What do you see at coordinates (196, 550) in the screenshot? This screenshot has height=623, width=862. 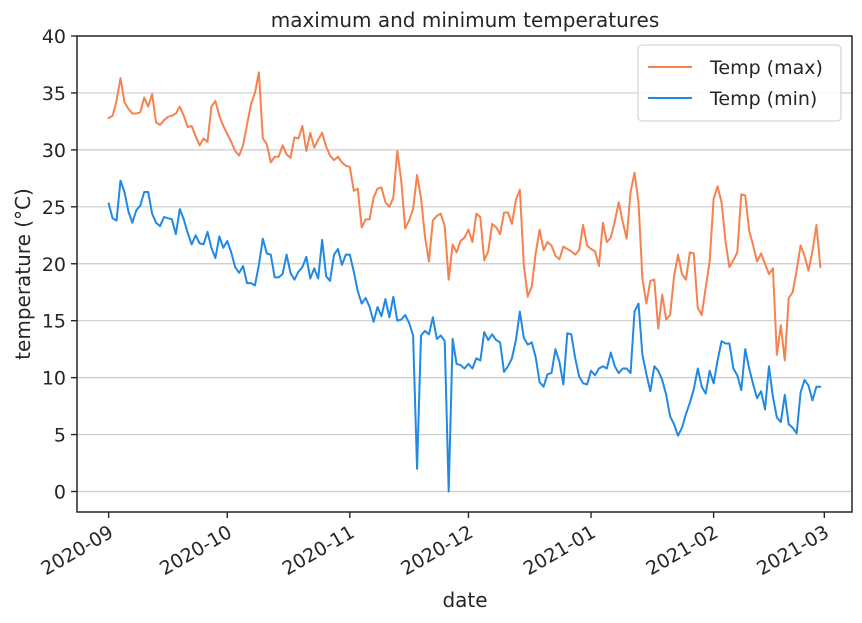 I see `x-tick-label: 2020-10` at bounding box center [196, 550].